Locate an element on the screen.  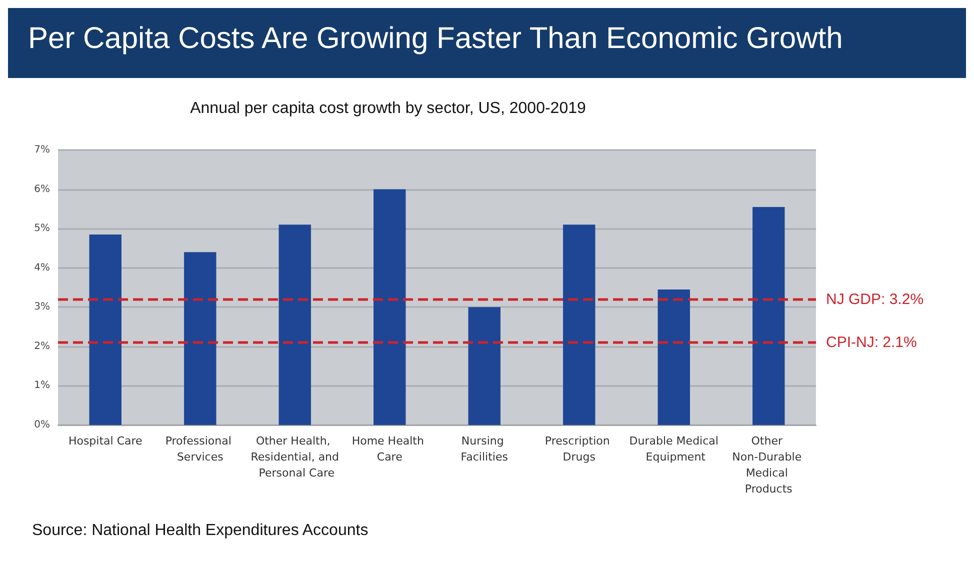
chart-subtitle: Annual per capita cost growth by sector, US, 2000-2019 is located at coordinates (388, 109).